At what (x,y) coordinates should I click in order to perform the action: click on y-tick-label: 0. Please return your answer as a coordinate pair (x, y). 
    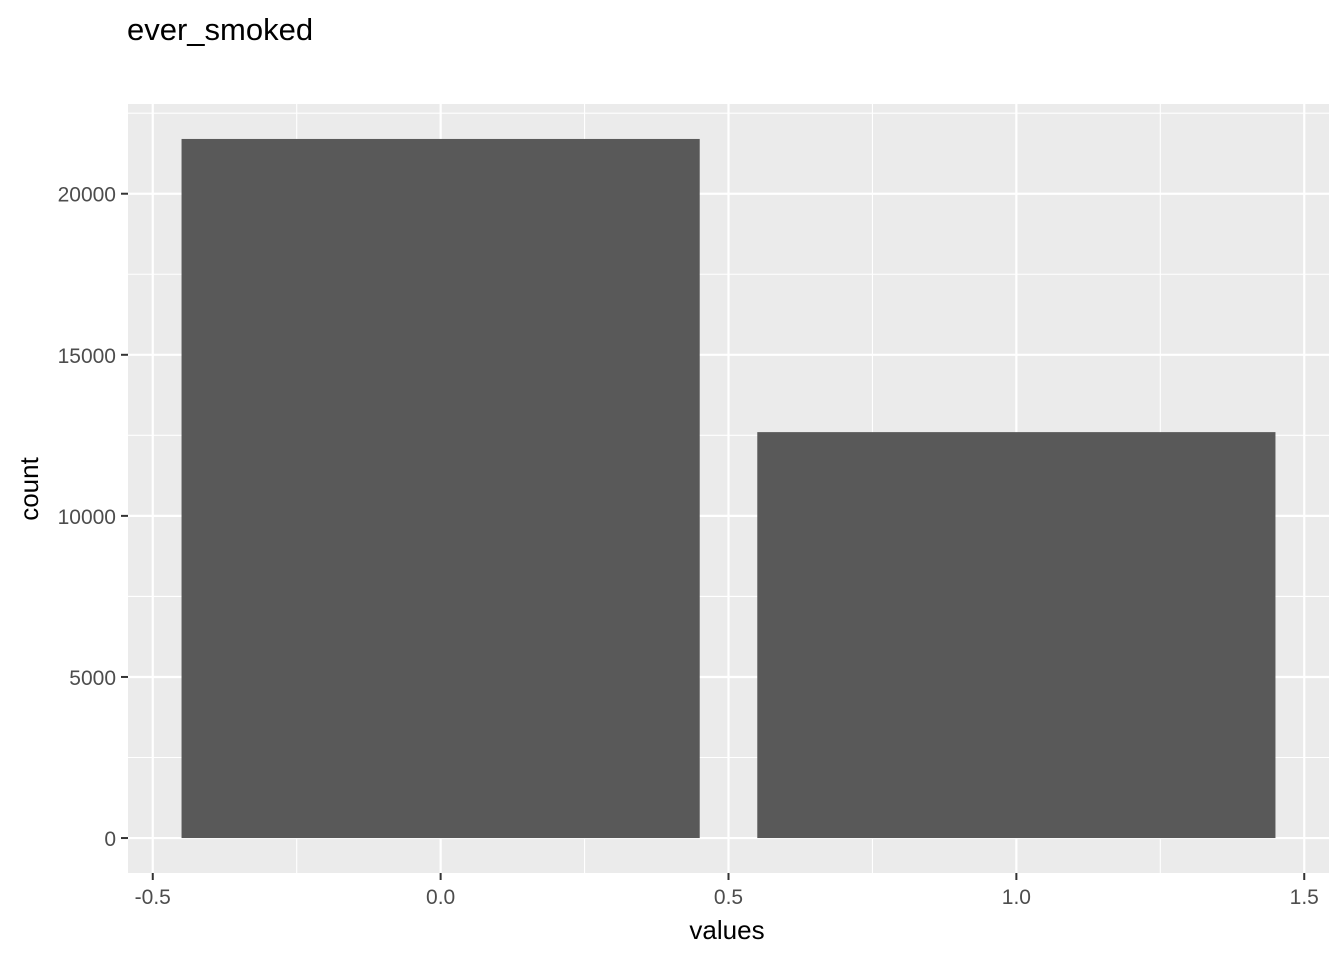
    Looking at the image, I should click on (110, 839).